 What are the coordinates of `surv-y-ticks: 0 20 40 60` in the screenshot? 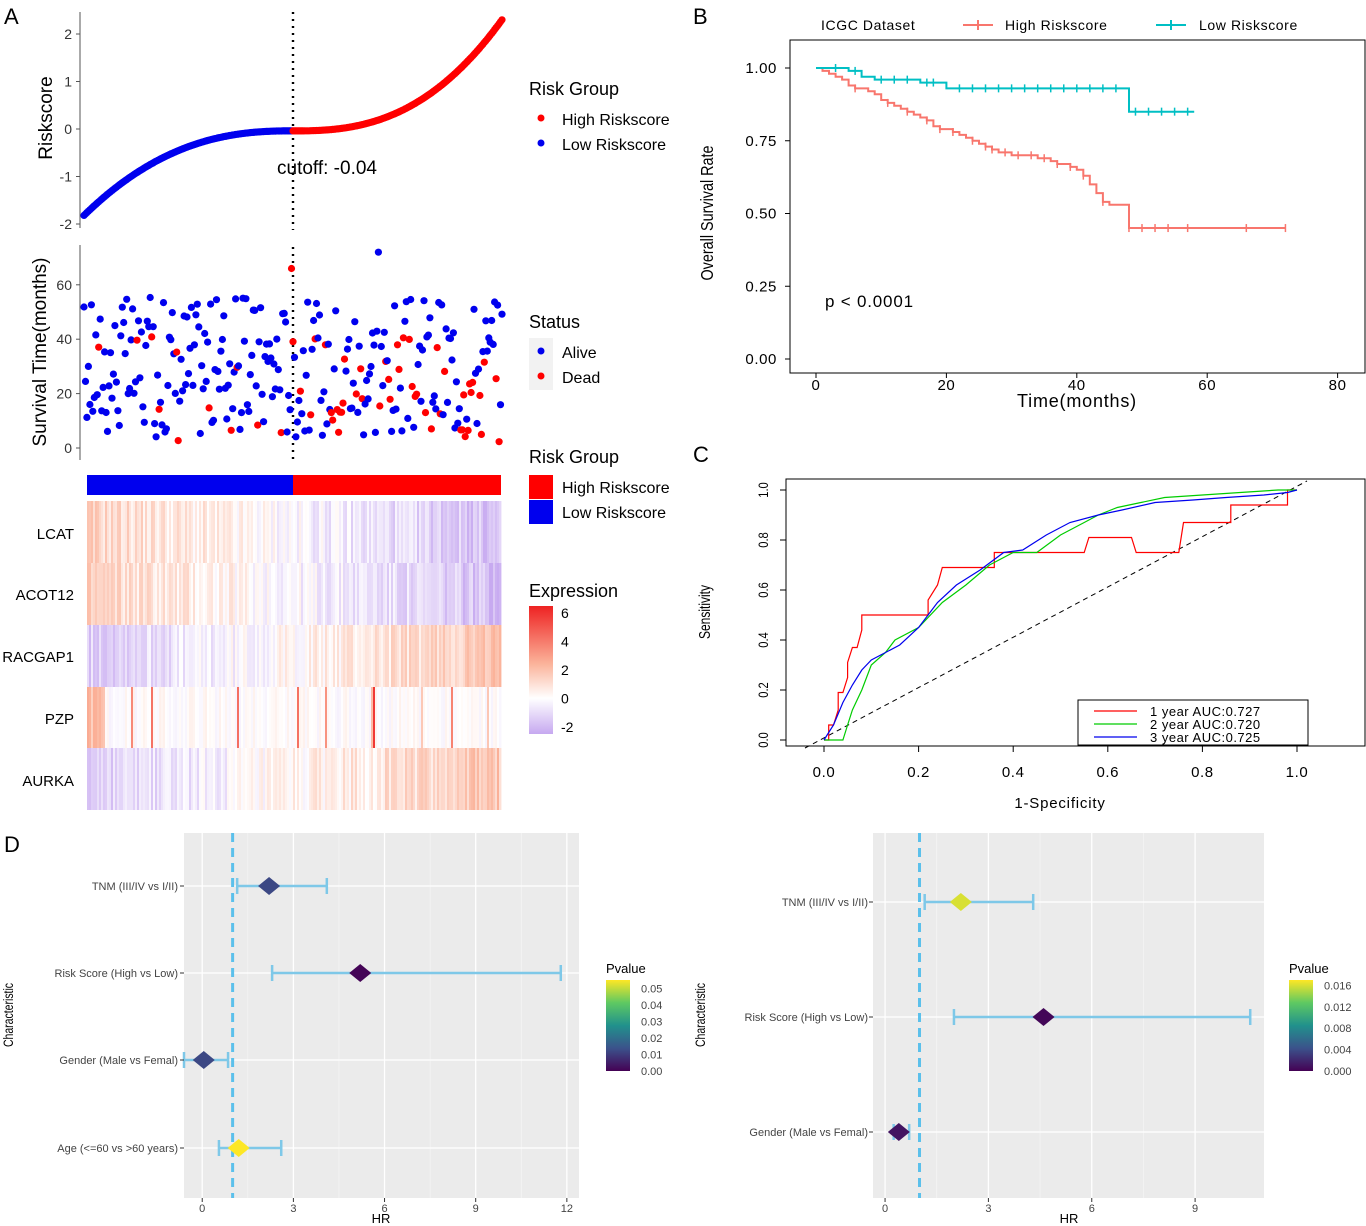 It's located at (68, 366).